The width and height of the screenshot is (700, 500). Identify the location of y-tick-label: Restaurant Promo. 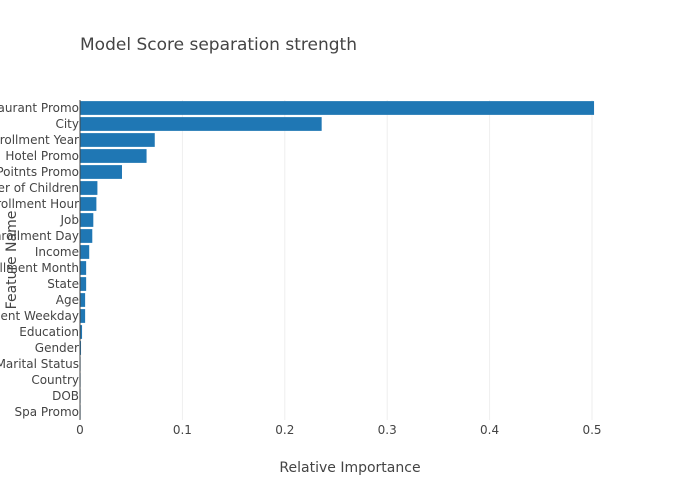
(39, 108).